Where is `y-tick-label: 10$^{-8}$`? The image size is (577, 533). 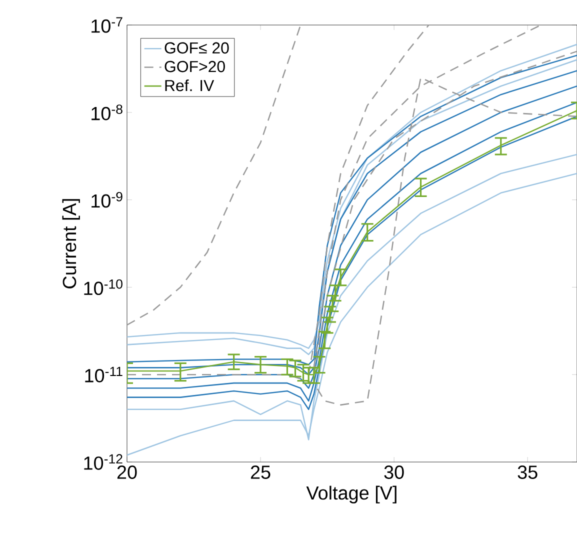 y-tick-label: 10$^{-8}$ is located at coordinates (107, 112).